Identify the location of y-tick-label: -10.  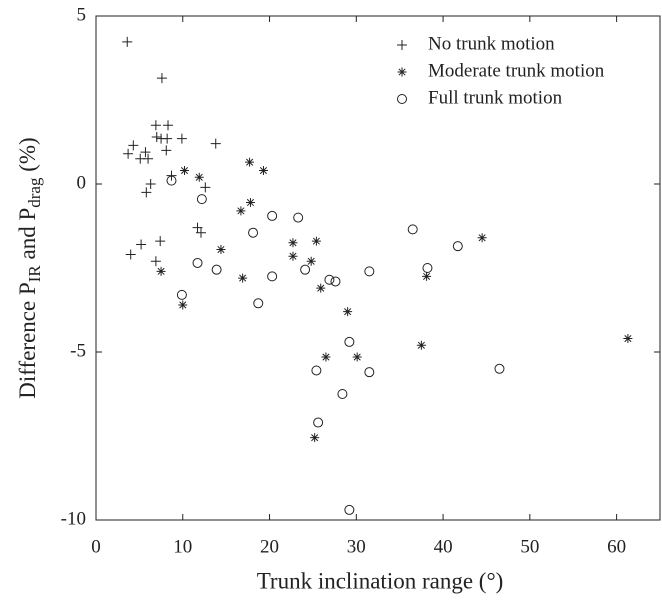
(73, 518).